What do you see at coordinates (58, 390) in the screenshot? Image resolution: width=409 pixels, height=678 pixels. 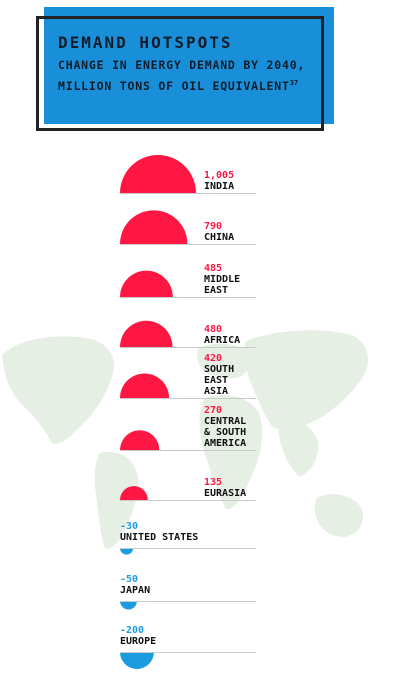 I see `map-north-america` at bounding box center [58, 390].